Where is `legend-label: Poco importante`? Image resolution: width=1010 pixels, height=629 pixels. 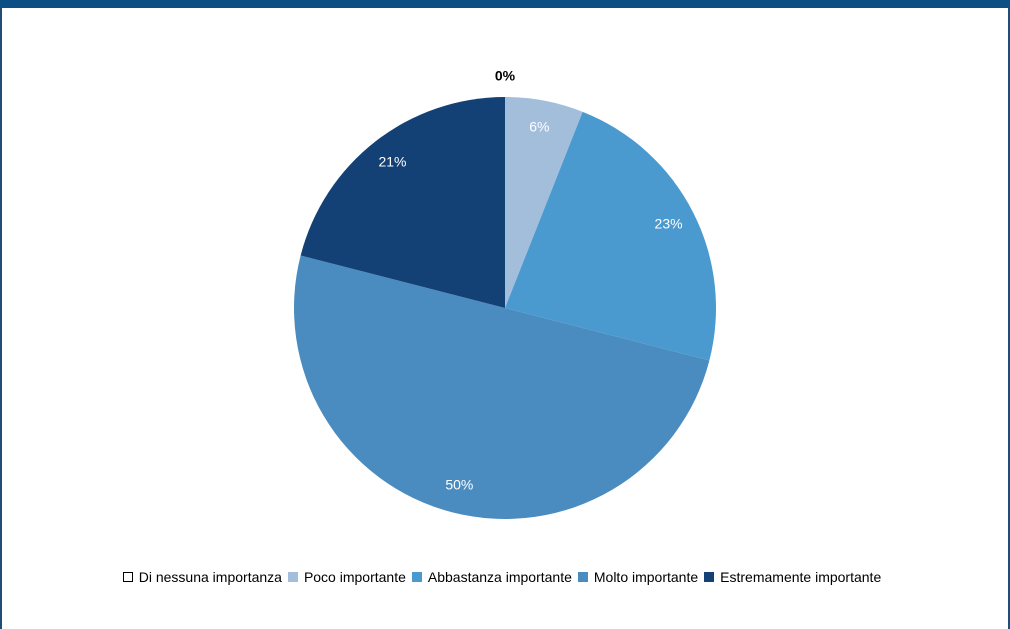
legend-label: Poco importante is located at coordinates (354, 577).